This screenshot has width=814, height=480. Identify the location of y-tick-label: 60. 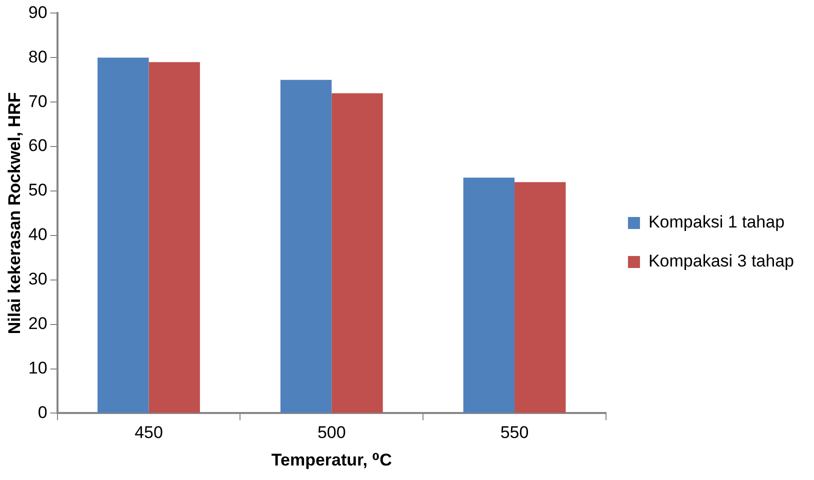
(38, 146).